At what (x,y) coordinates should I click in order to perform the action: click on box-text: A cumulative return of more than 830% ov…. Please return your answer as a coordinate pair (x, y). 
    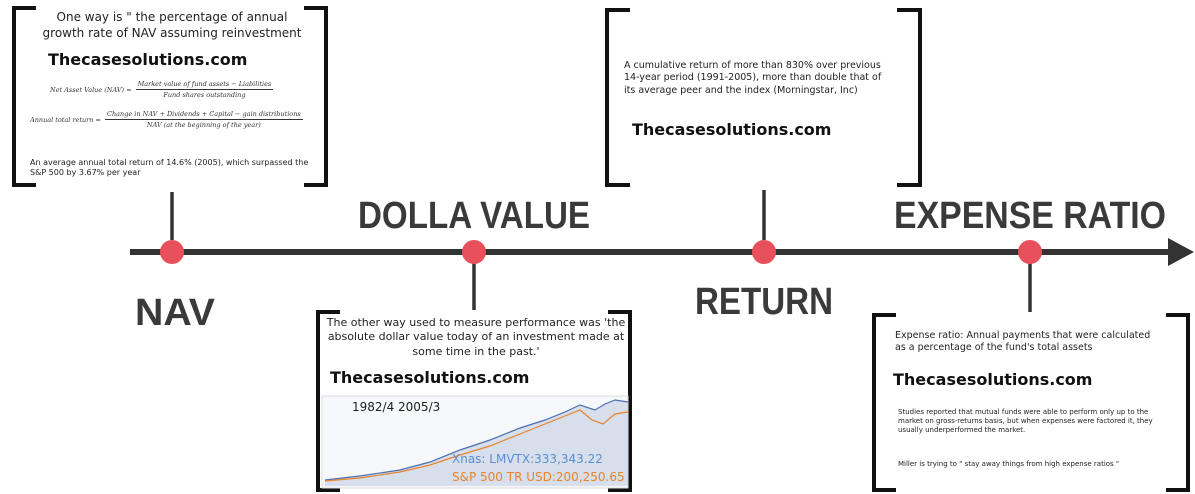
    Looking at the image, I should click on (753, 78).